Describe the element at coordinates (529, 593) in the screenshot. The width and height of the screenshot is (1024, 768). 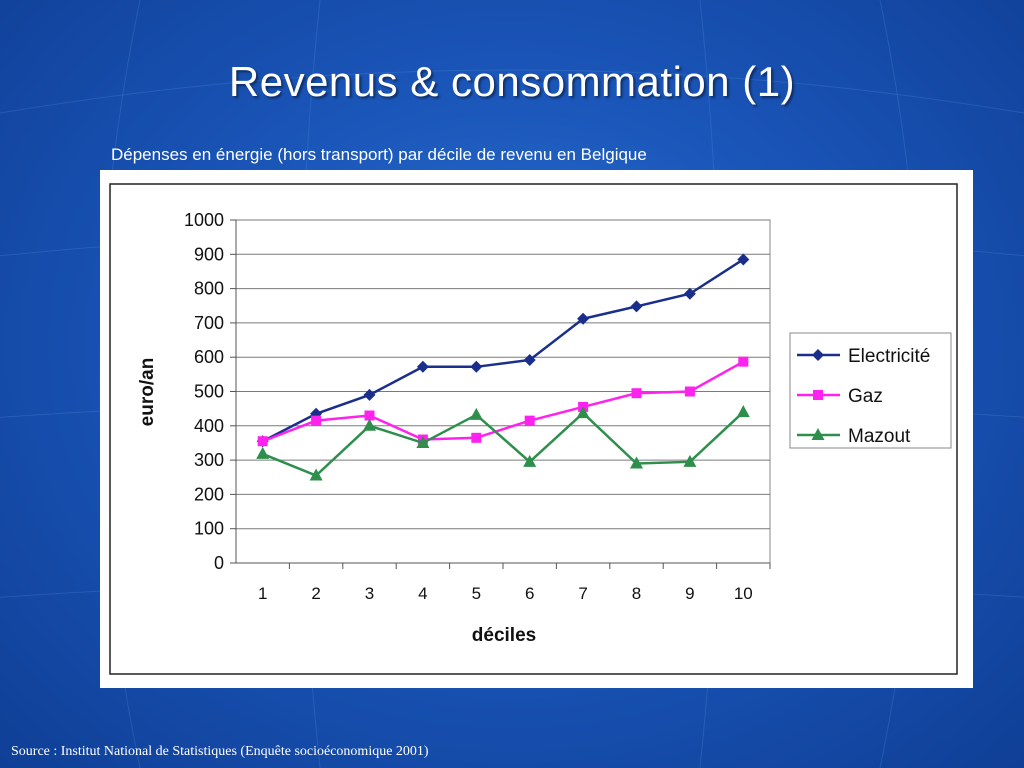
I see `x-tick-label: 6` at that location.